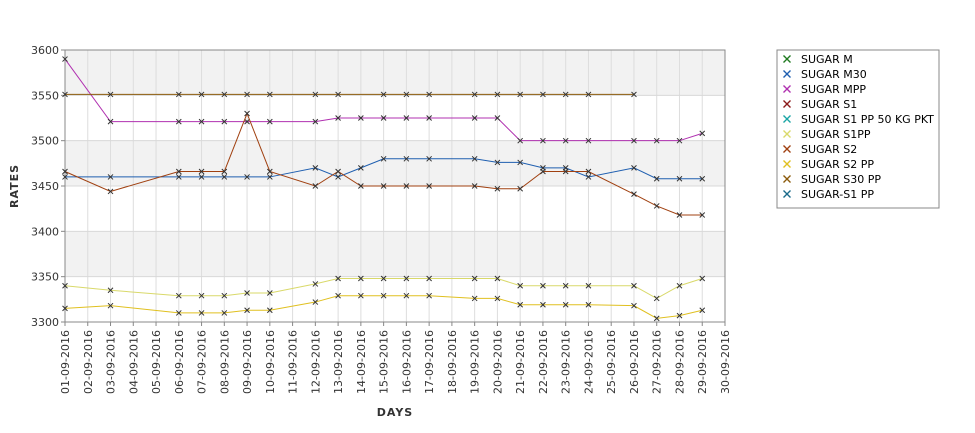 Image resolution: width=975 pixels, height=433 pixels. I want to click on x-tick-label: 08-09-2016, so click(224, 362).